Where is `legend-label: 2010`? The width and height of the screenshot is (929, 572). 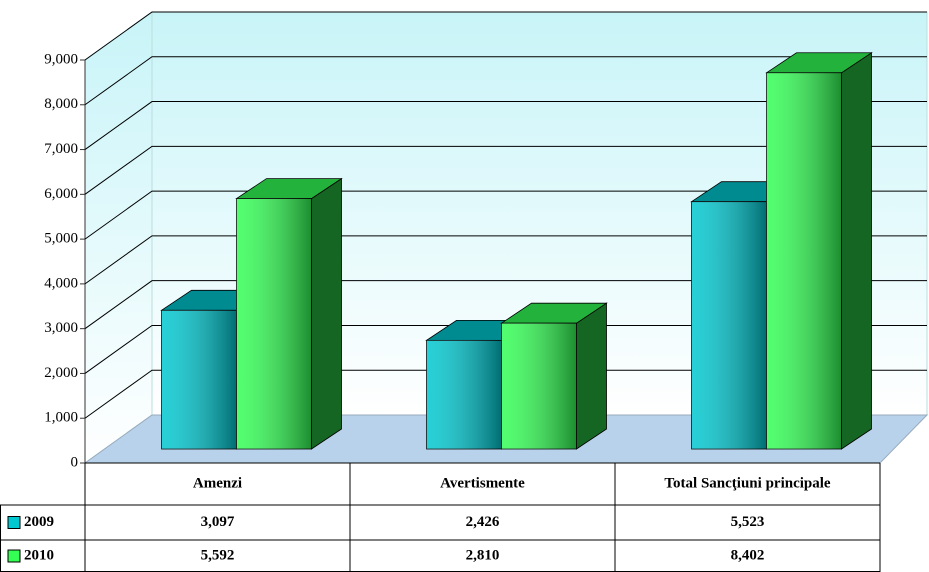 legend-label: 2010 is located at coordinates (39, 555).